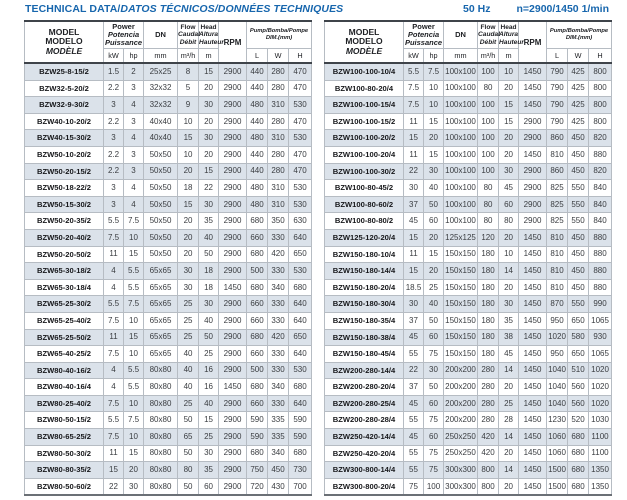 This screenshot has height=500, width=627. What do you see at coordinates (364, 71) in the screenshot?
I see `model-cell: BZW100-100-10/4` at bounding box center [364, 71].